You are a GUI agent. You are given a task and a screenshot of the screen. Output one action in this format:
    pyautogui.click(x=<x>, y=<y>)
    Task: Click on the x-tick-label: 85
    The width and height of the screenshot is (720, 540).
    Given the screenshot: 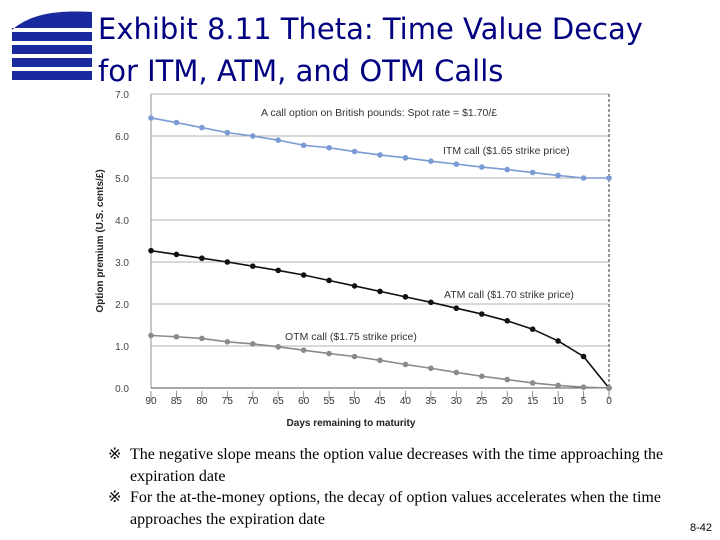 What is the action you would take?
    pyautogui.click(x=177, y=401)
    